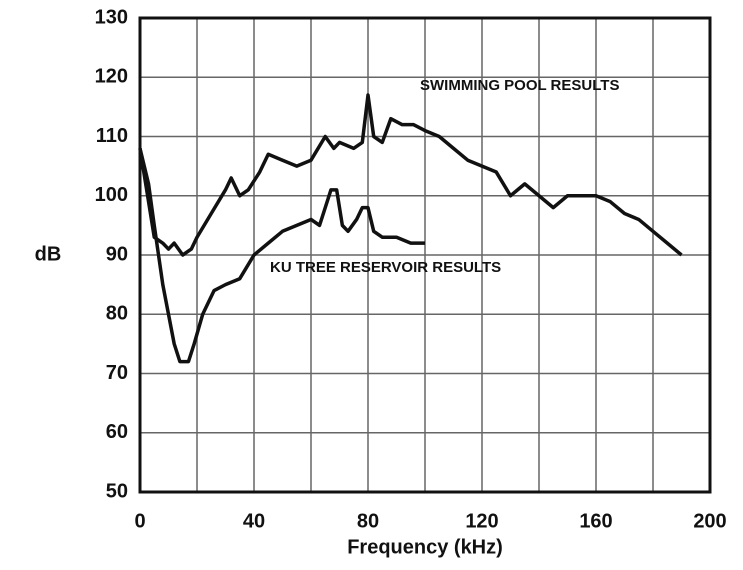 This screenshot has width=743, height=570. I want to click on y-tick-label: 120, so click(111, 77).